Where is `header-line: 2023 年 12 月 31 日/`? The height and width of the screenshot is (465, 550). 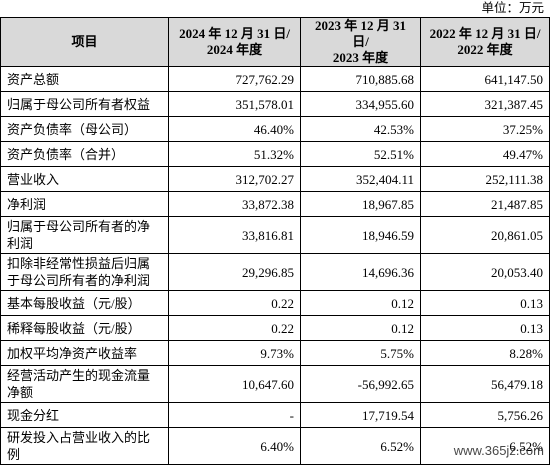
header-line: 2023 年 12 月 31 日/ is located at coordinates (360, 33).